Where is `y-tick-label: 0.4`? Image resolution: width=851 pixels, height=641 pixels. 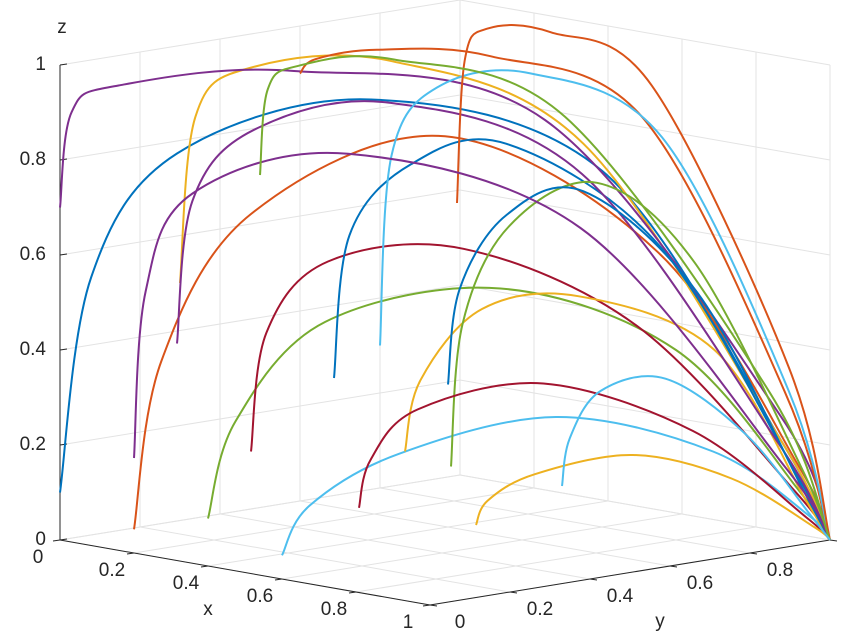 y-tick-label: 0.4 is located at coordinates (620, 596).